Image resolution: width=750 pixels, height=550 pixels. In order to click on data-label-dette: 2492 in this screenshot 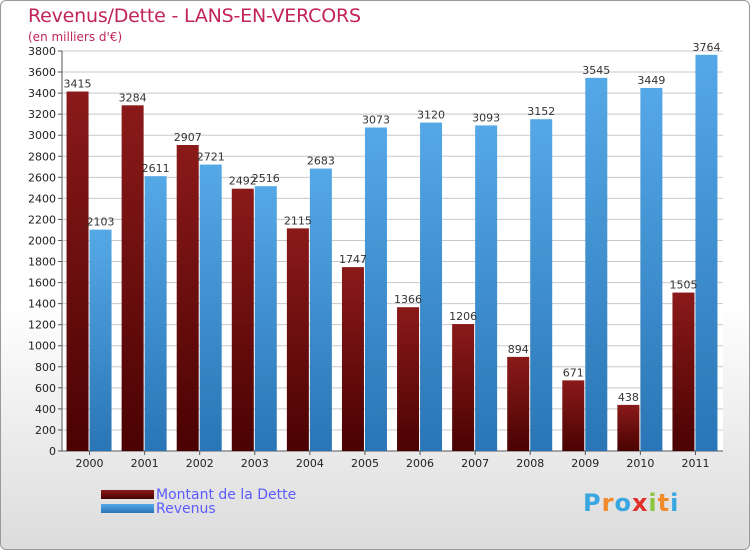, I will do `click(243, 181)`.